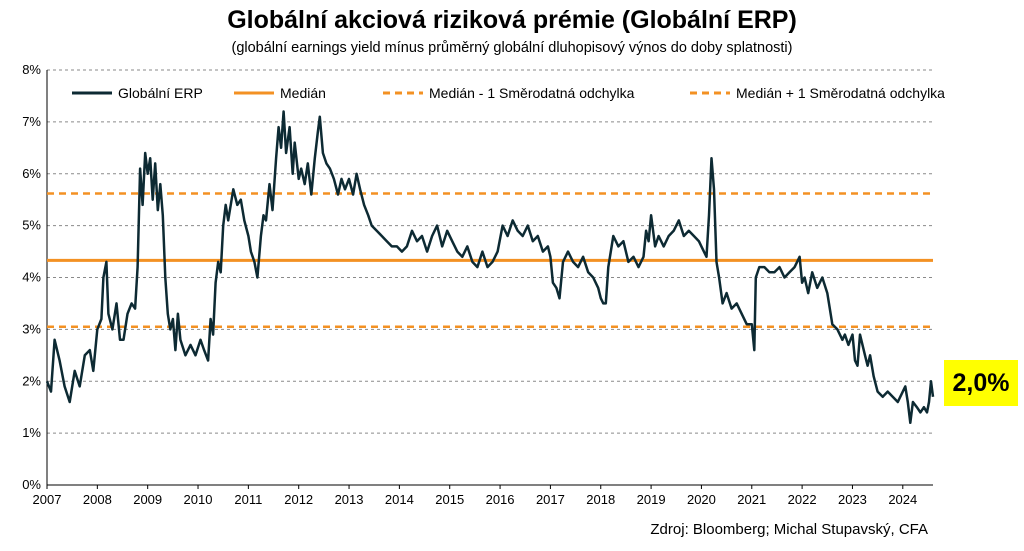  I want to click on y-tick-label: 3%, so click(31, 328).